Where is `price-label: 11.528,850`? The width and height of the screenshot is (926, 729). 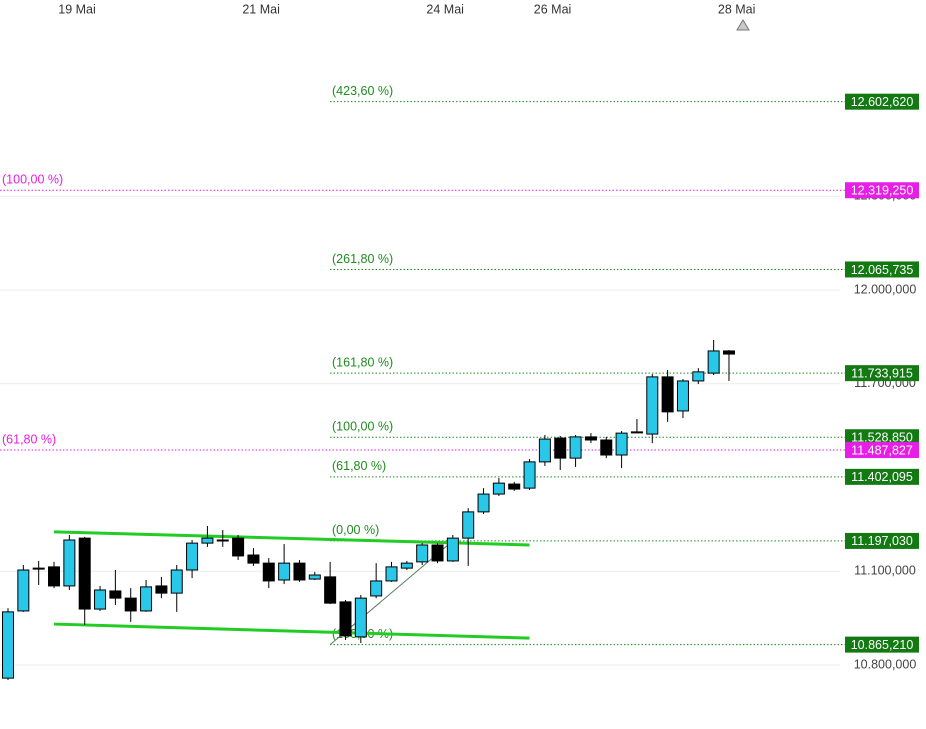
price-label: 11.528,850 is located at coordinates (882, 438).